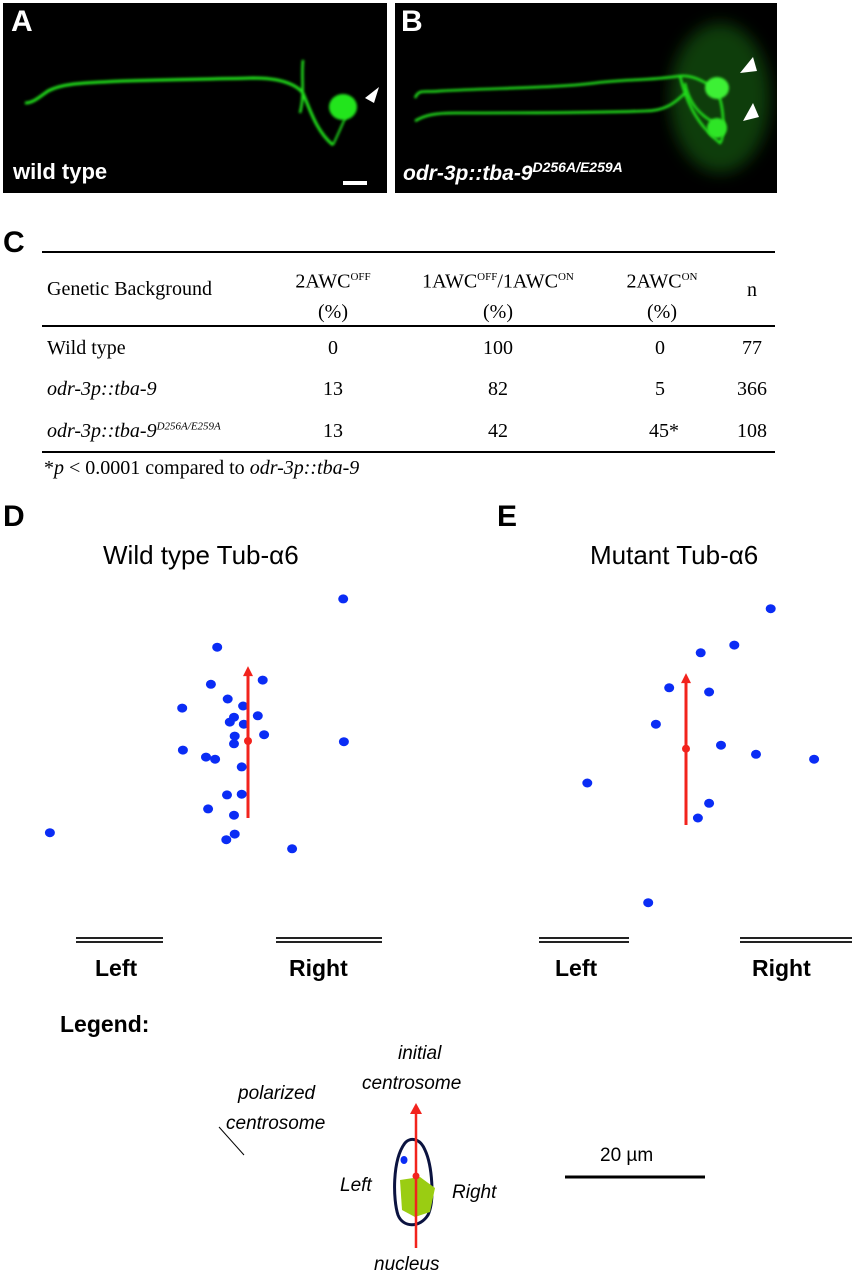  I want to click on table-bottom-rule, so click(408, 452).